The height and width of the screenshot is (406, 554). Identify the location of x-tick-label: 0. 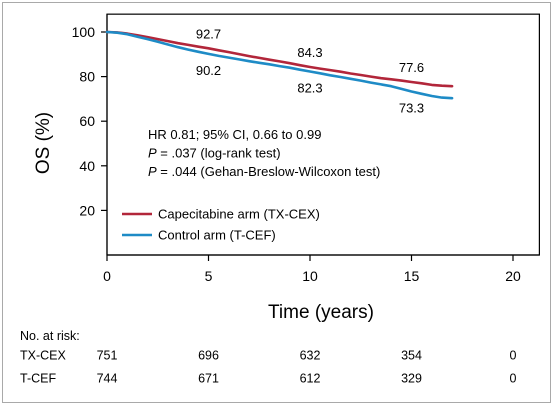
(107, 276).